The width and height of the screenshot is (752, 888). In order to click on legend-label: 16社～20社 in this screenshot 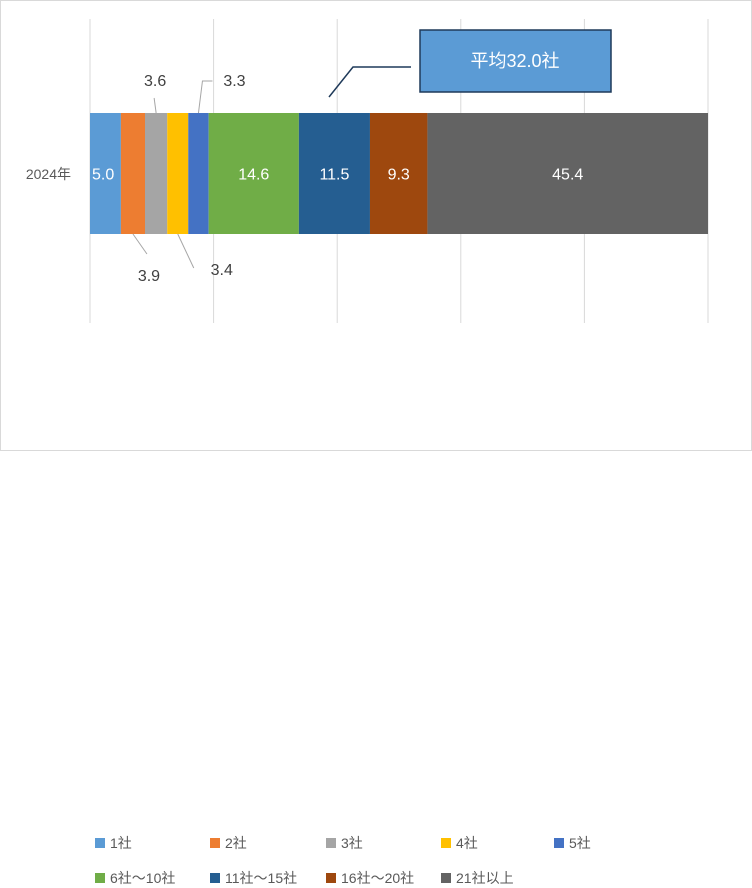, I will do `click(378, 878)`.